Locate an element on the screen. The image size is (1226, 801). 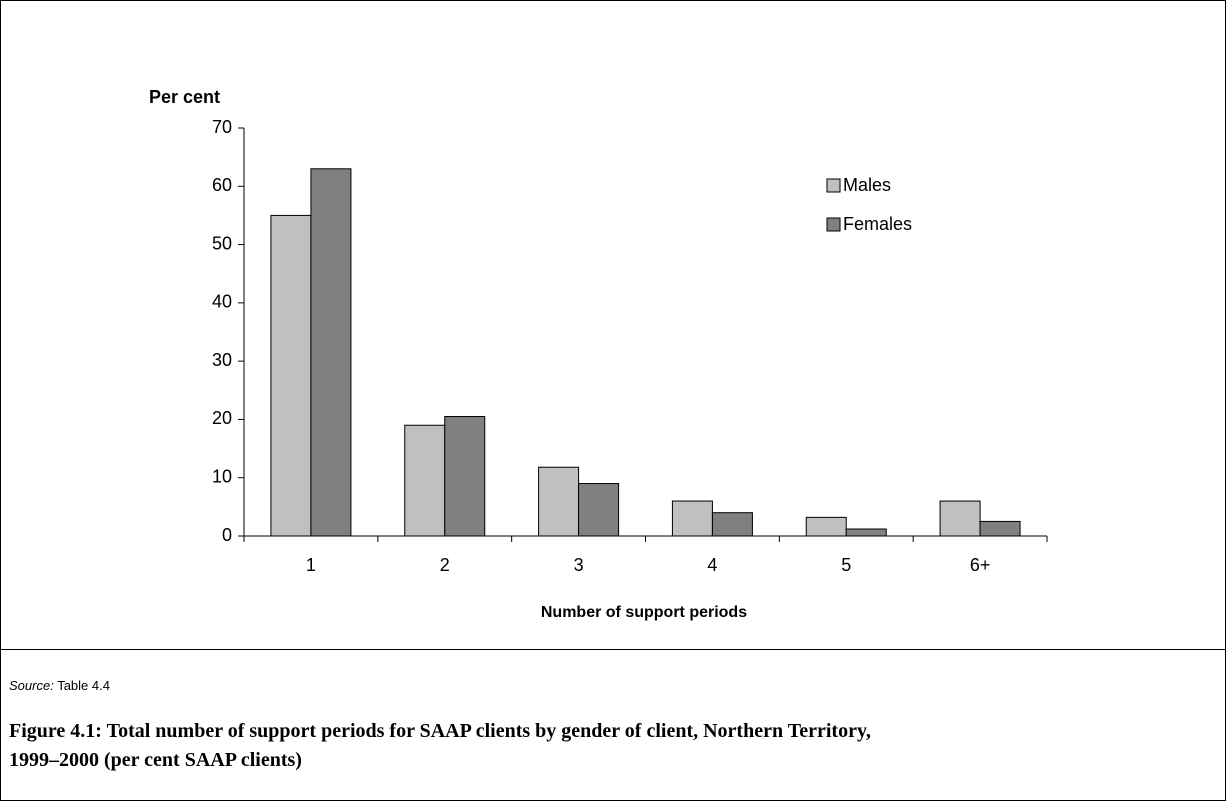
x-tick-label: 3 is located at coordinates (579, 565).